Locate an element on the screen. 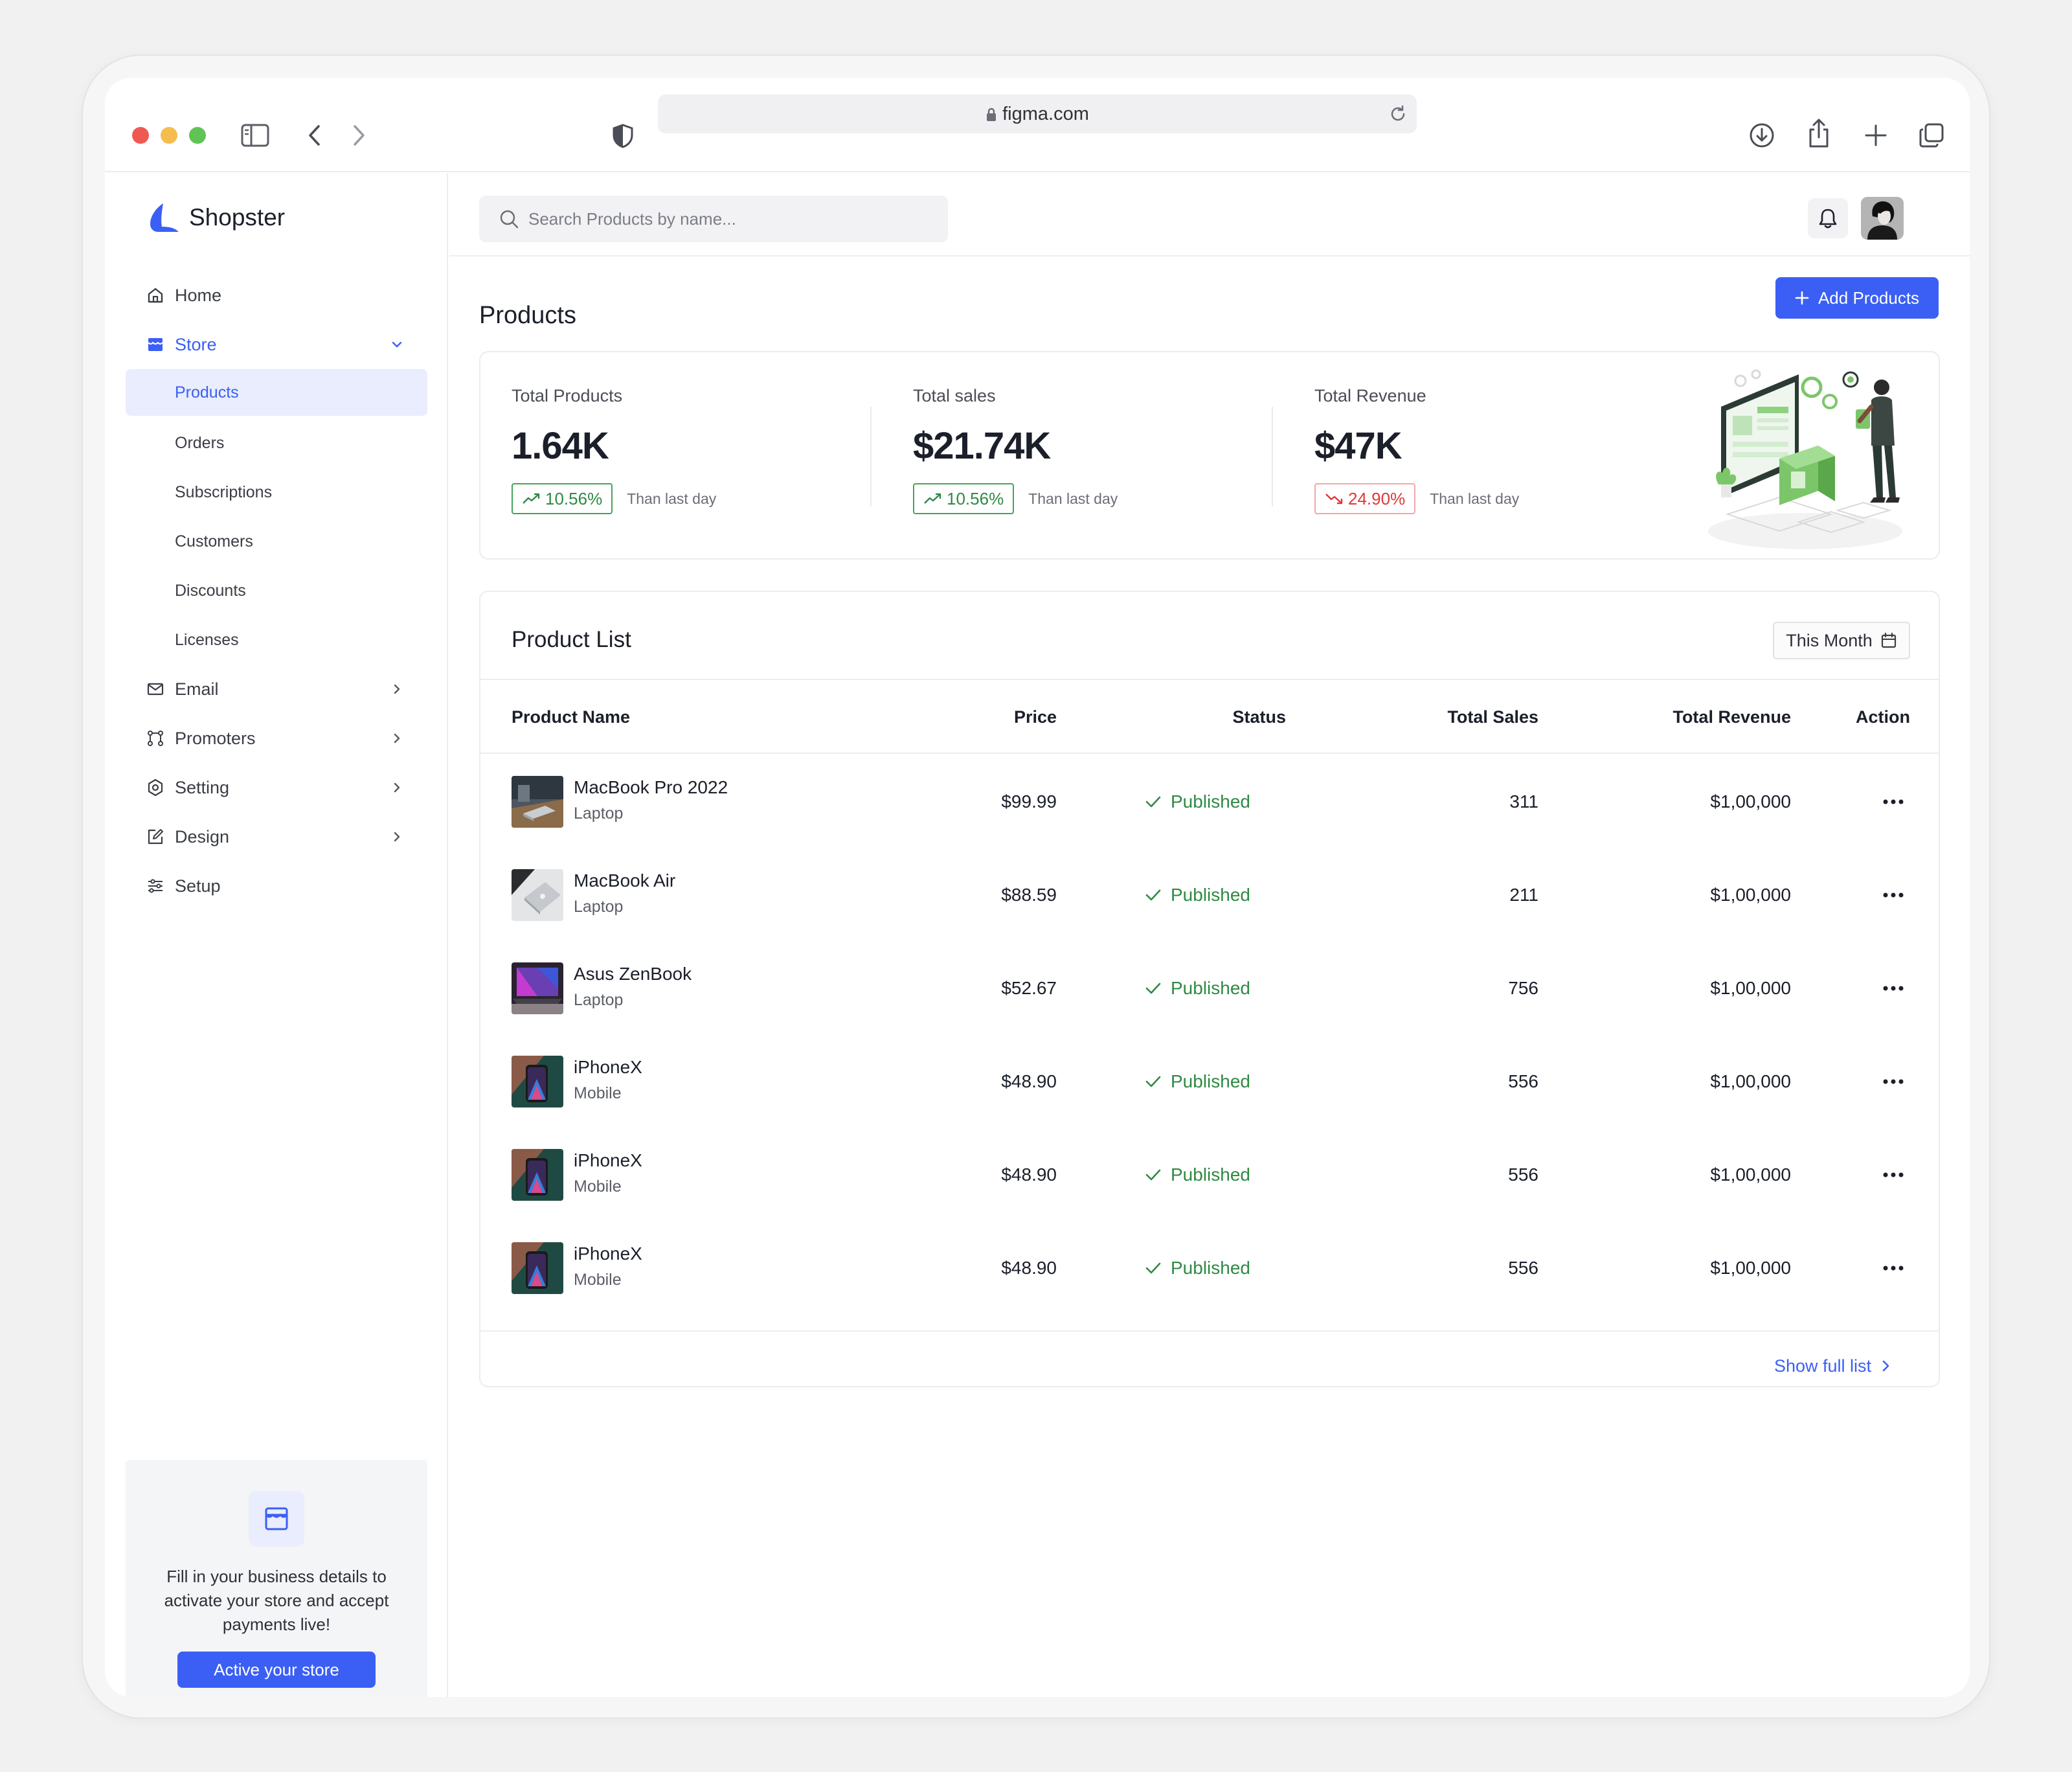  sidebar-item-label: Email is located at coordinates (197, 689).